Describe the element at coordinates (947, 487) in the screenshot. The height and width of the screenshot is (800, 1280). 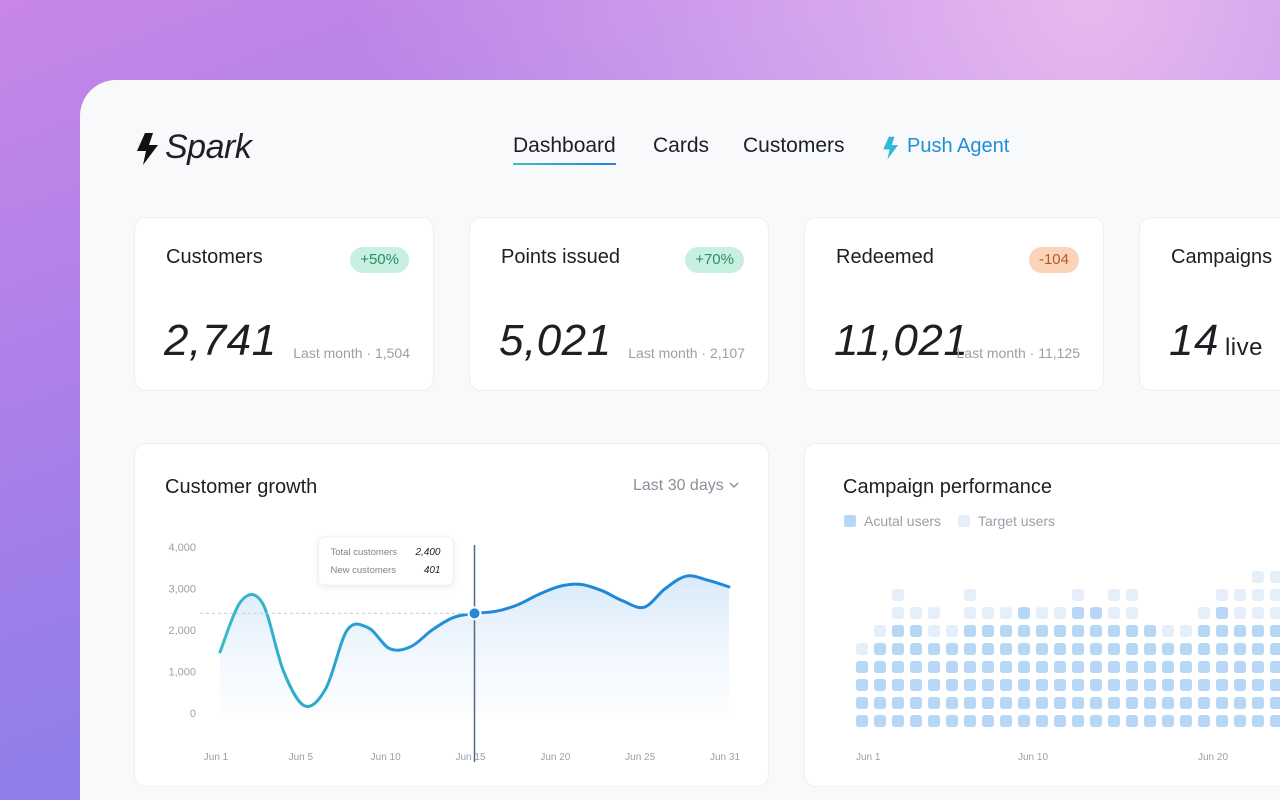
I see `chart-title: Campaign performance` at that location.